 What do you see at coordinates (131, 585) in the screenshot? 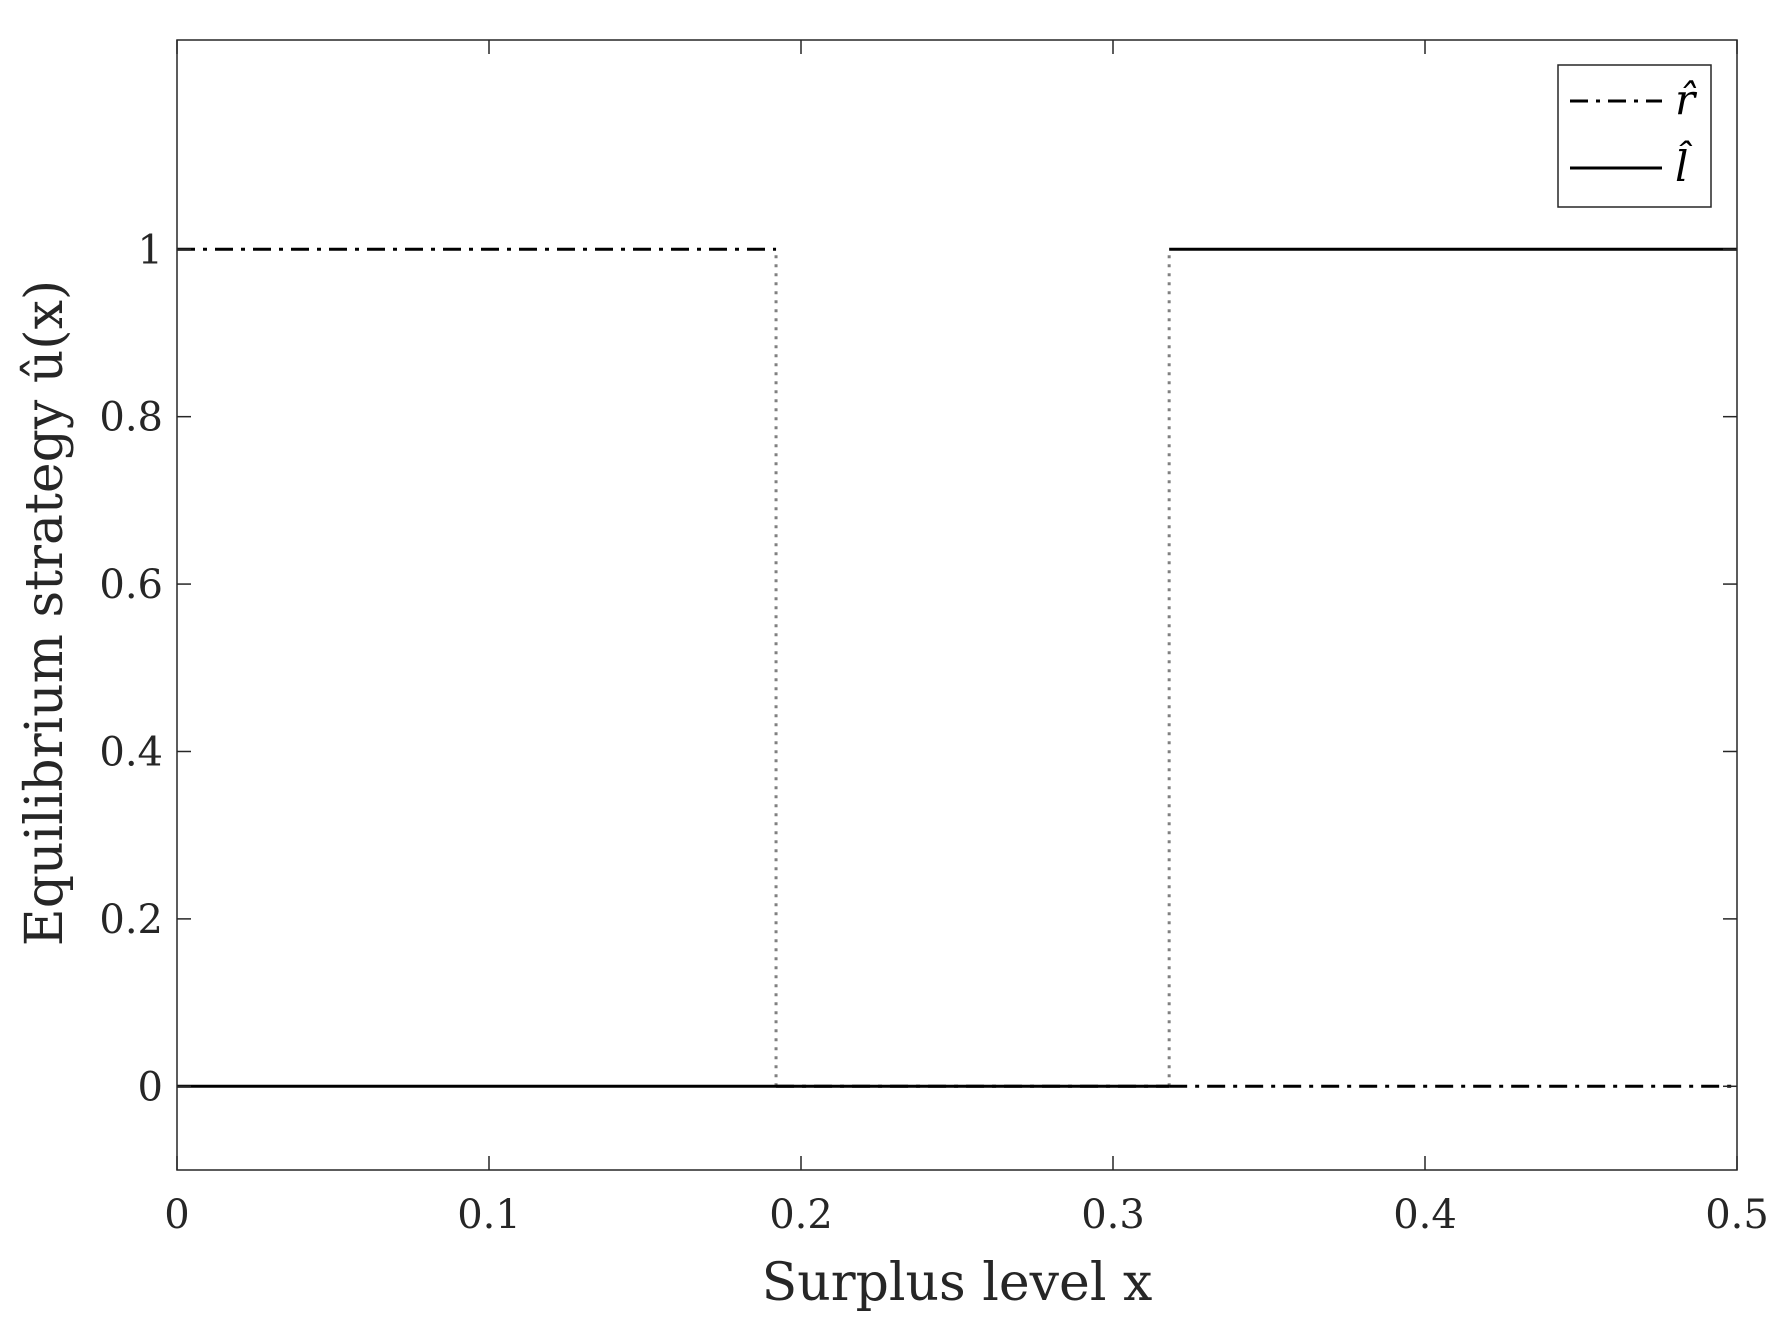
I see `y-tick-label: 0.6` at bounding box center [131, 585].